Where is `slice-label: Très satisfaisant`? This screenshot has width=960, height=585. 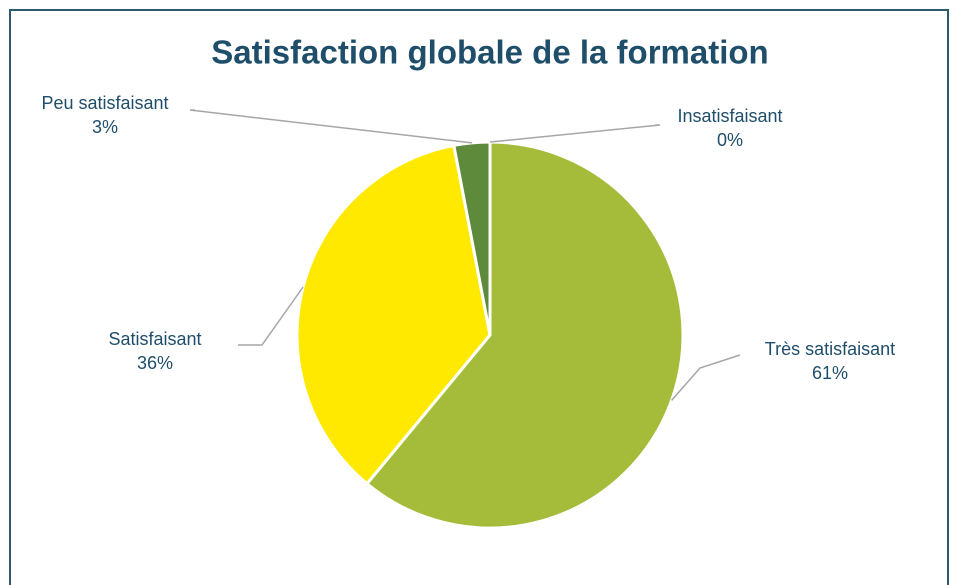 slice-label: Très satisfaisant is located at coordinates (830, 349).